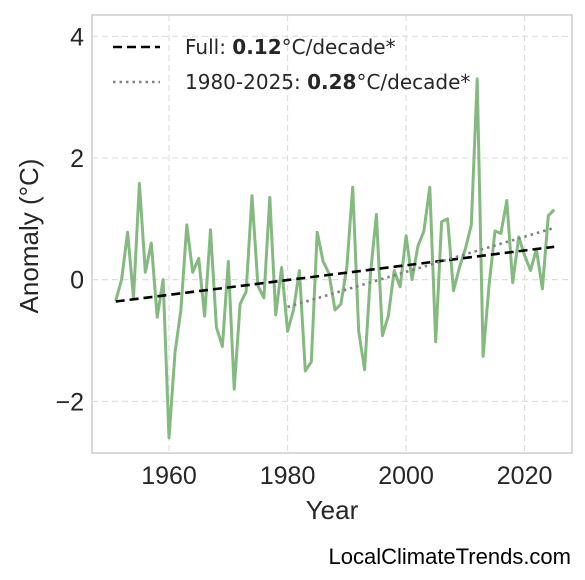 The width and height of the screenshot is (585, 580). I want to click on trend-line-1980-2025, so click(421, 267).